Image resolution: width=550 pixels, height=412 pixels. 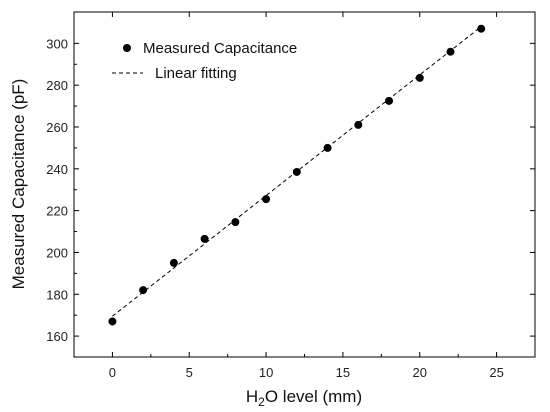 What do you see at coordinates (266, 372) in the screenshot?
I see `x-tick-label: 10` at bounding box center [266, 372].